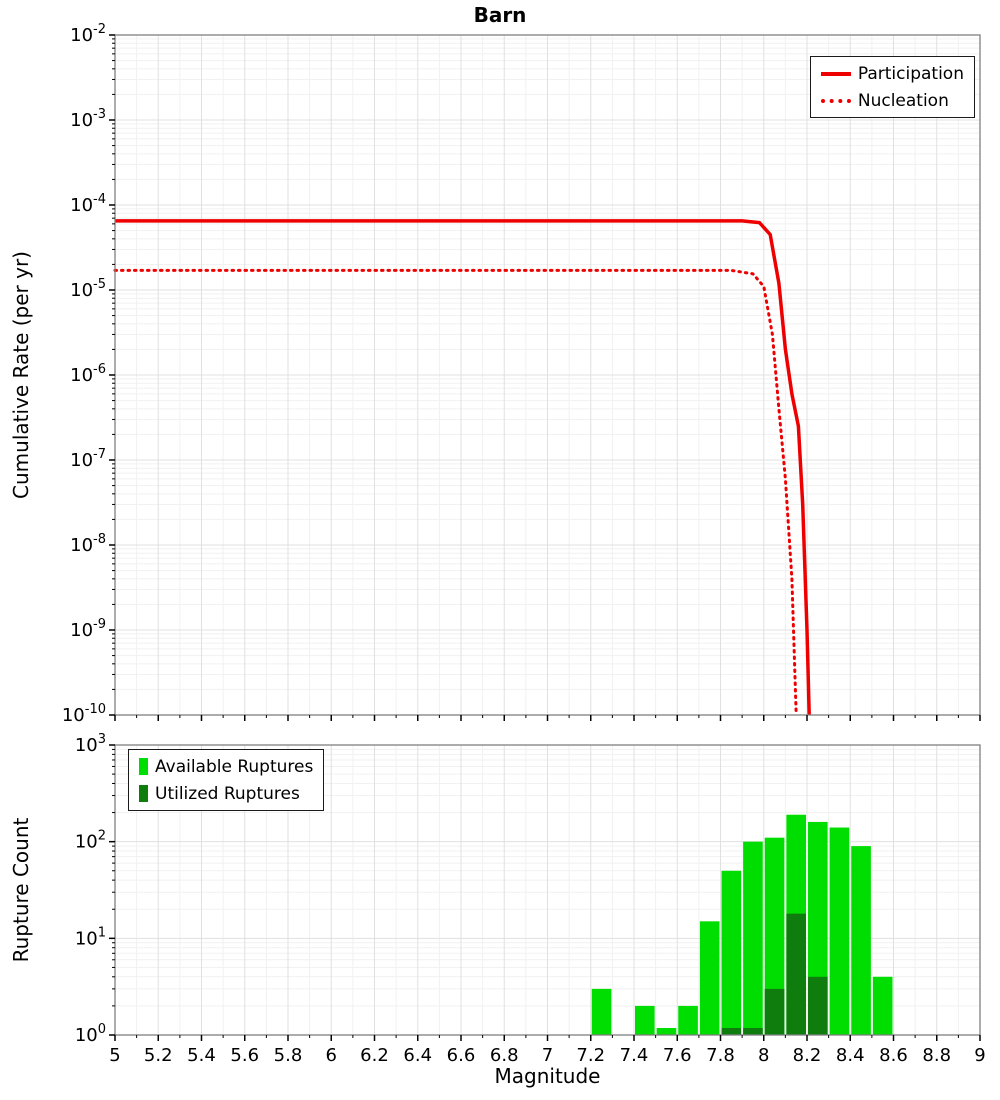 The width and height of the screenshot is (1000, 1100). I want to click on nucleation-legend-label: Nucleation, so click(903, 100).